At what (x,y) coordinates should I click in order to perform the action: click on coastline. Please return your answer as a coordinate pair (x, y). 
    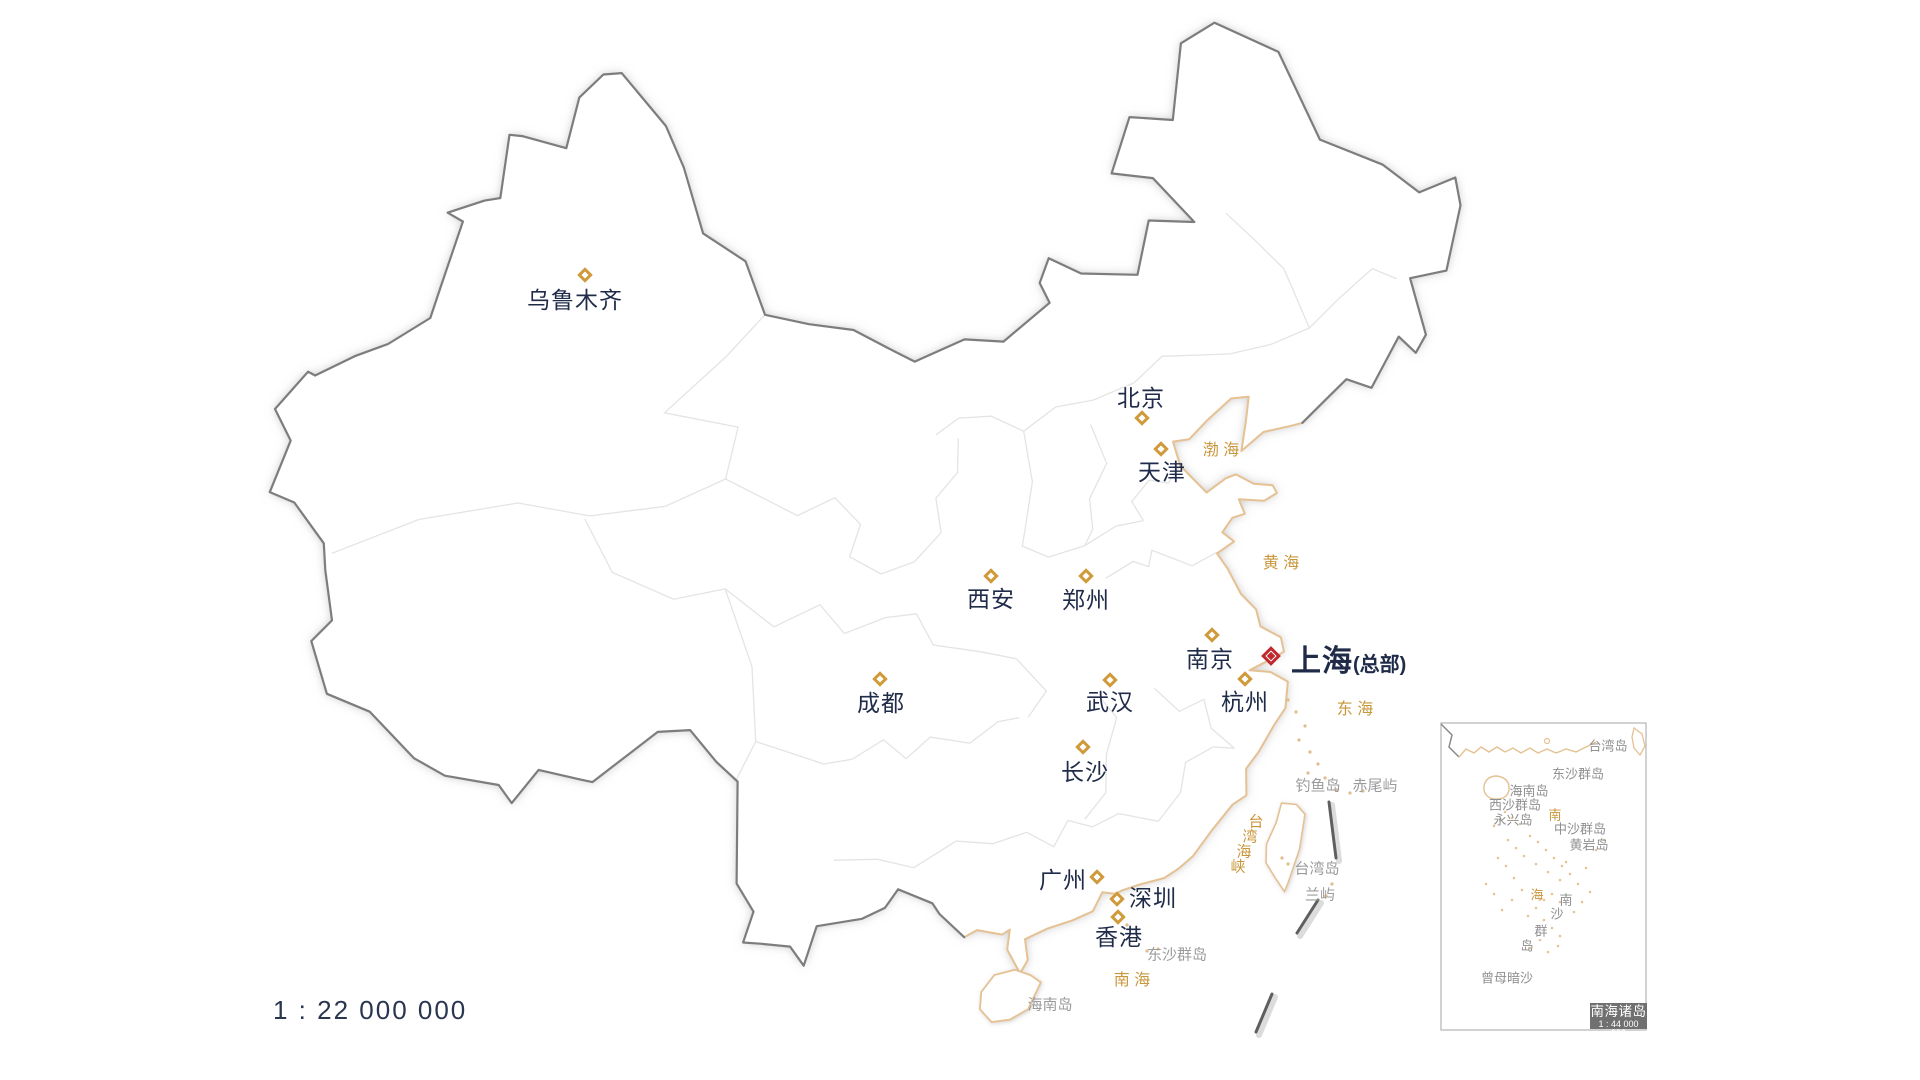
    Looking at the image, I should click on (1133, 685).